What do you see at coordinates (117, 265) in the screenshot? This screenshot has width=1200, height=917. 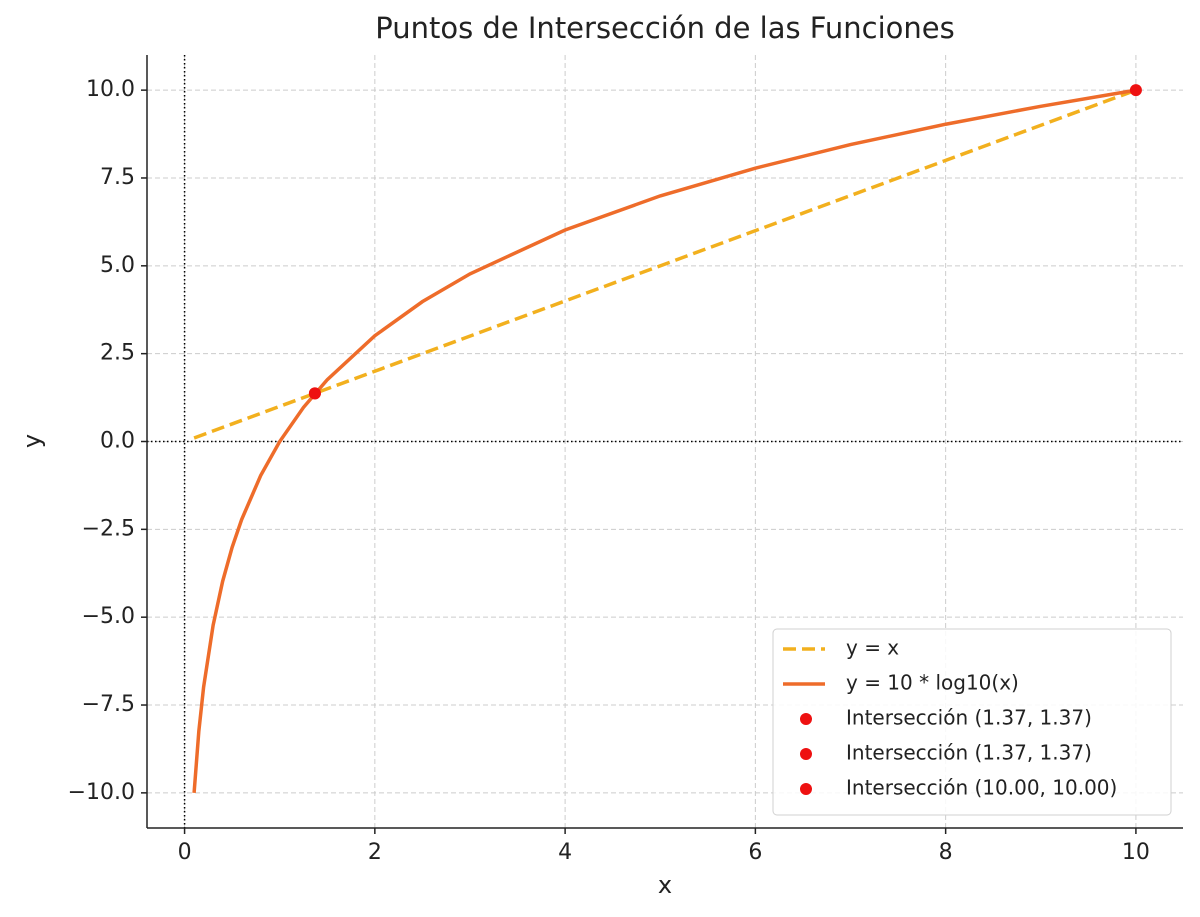 I see `y-tick-label: 5.0` at bounding box center [117, 265].